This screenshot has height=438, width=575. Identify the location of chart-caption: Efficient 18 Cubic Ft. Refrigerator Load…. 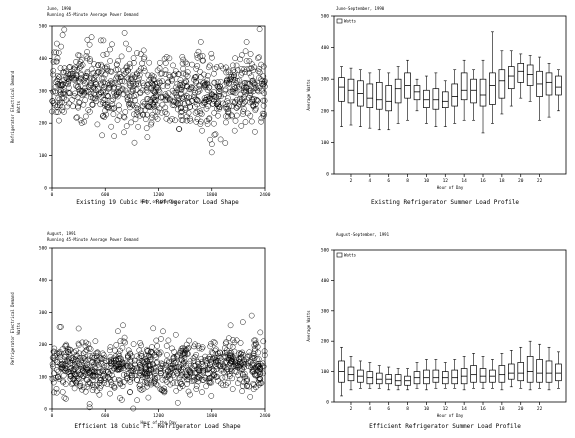
(157, 426).